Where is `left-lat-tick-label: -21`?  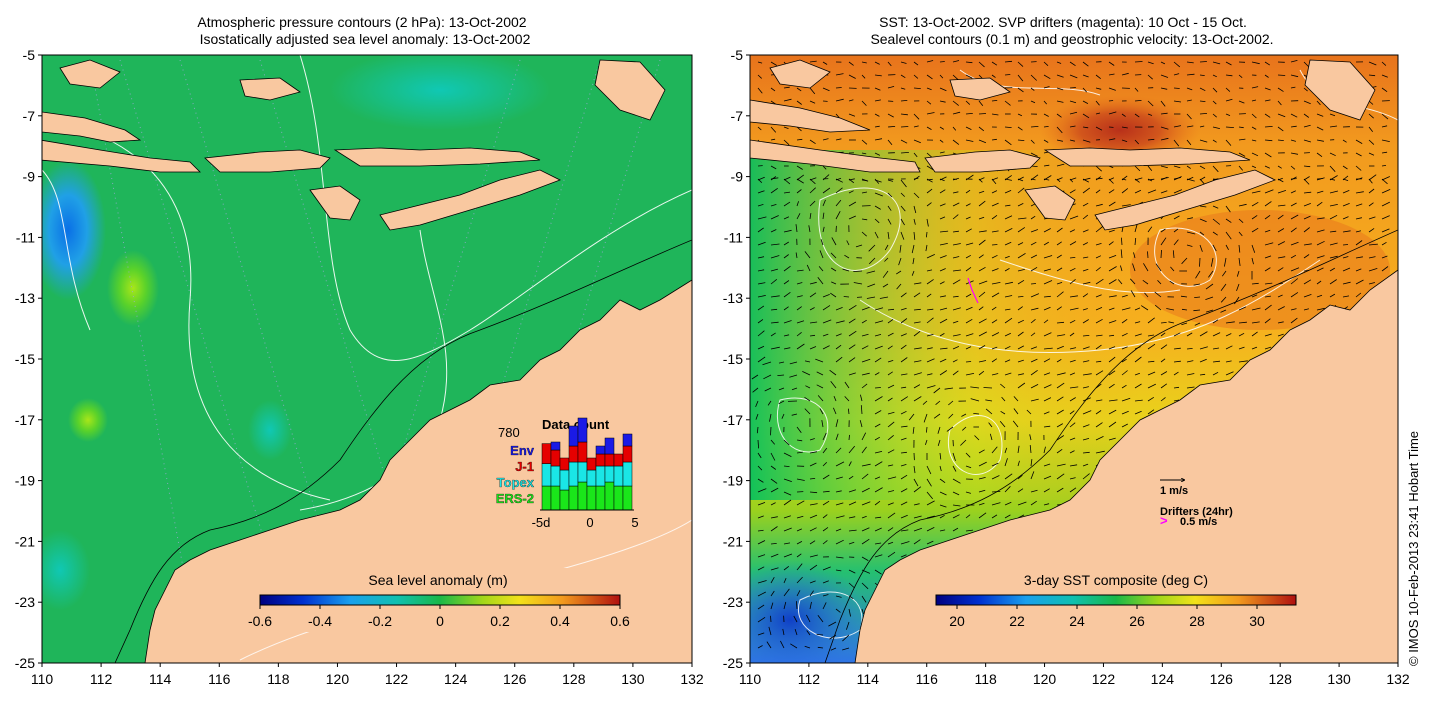
left-lat-tick-label: -21 is located at coordinates (25, 541).